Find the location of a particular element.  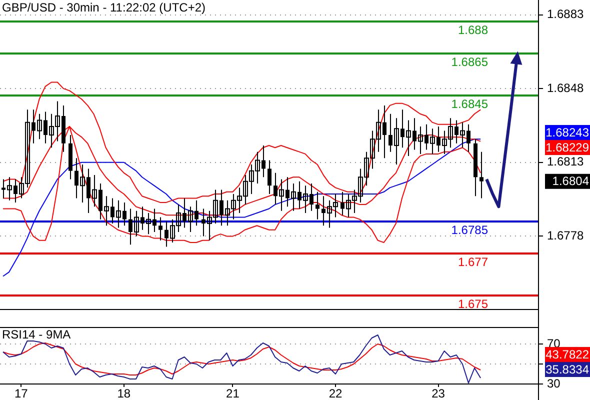

y-tick-label: 30 is located at coordinates (554, 383).